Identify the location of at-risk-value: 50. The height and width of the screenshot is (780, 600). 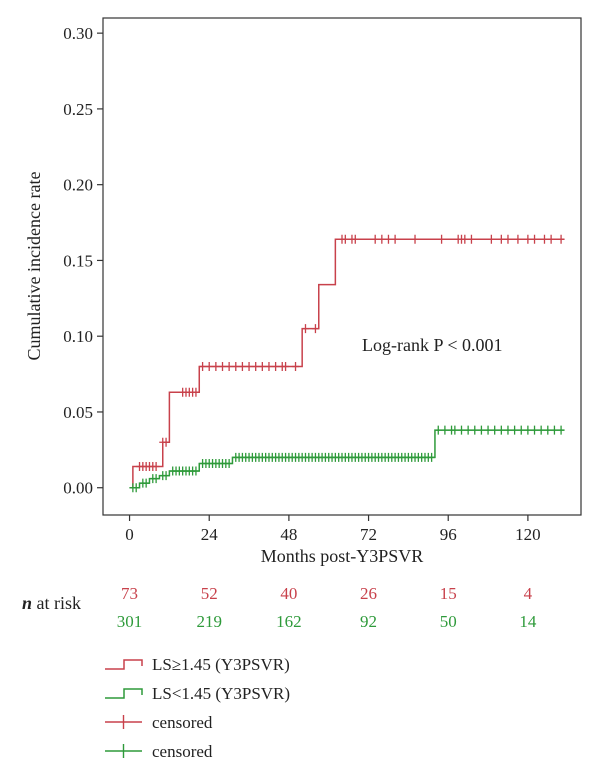
(448, 621).